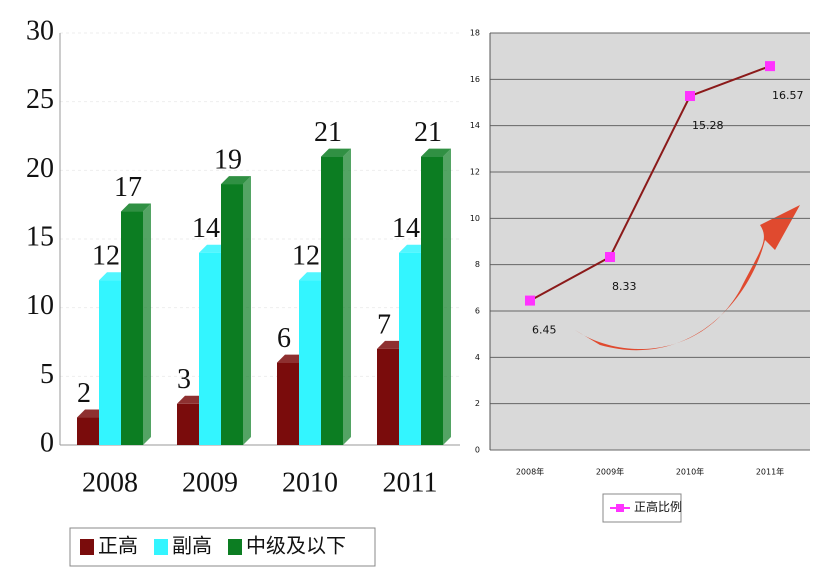  Describe the element at coordinates (788, 95) in the screenshot. I see `data-label: 16.57` at that location.